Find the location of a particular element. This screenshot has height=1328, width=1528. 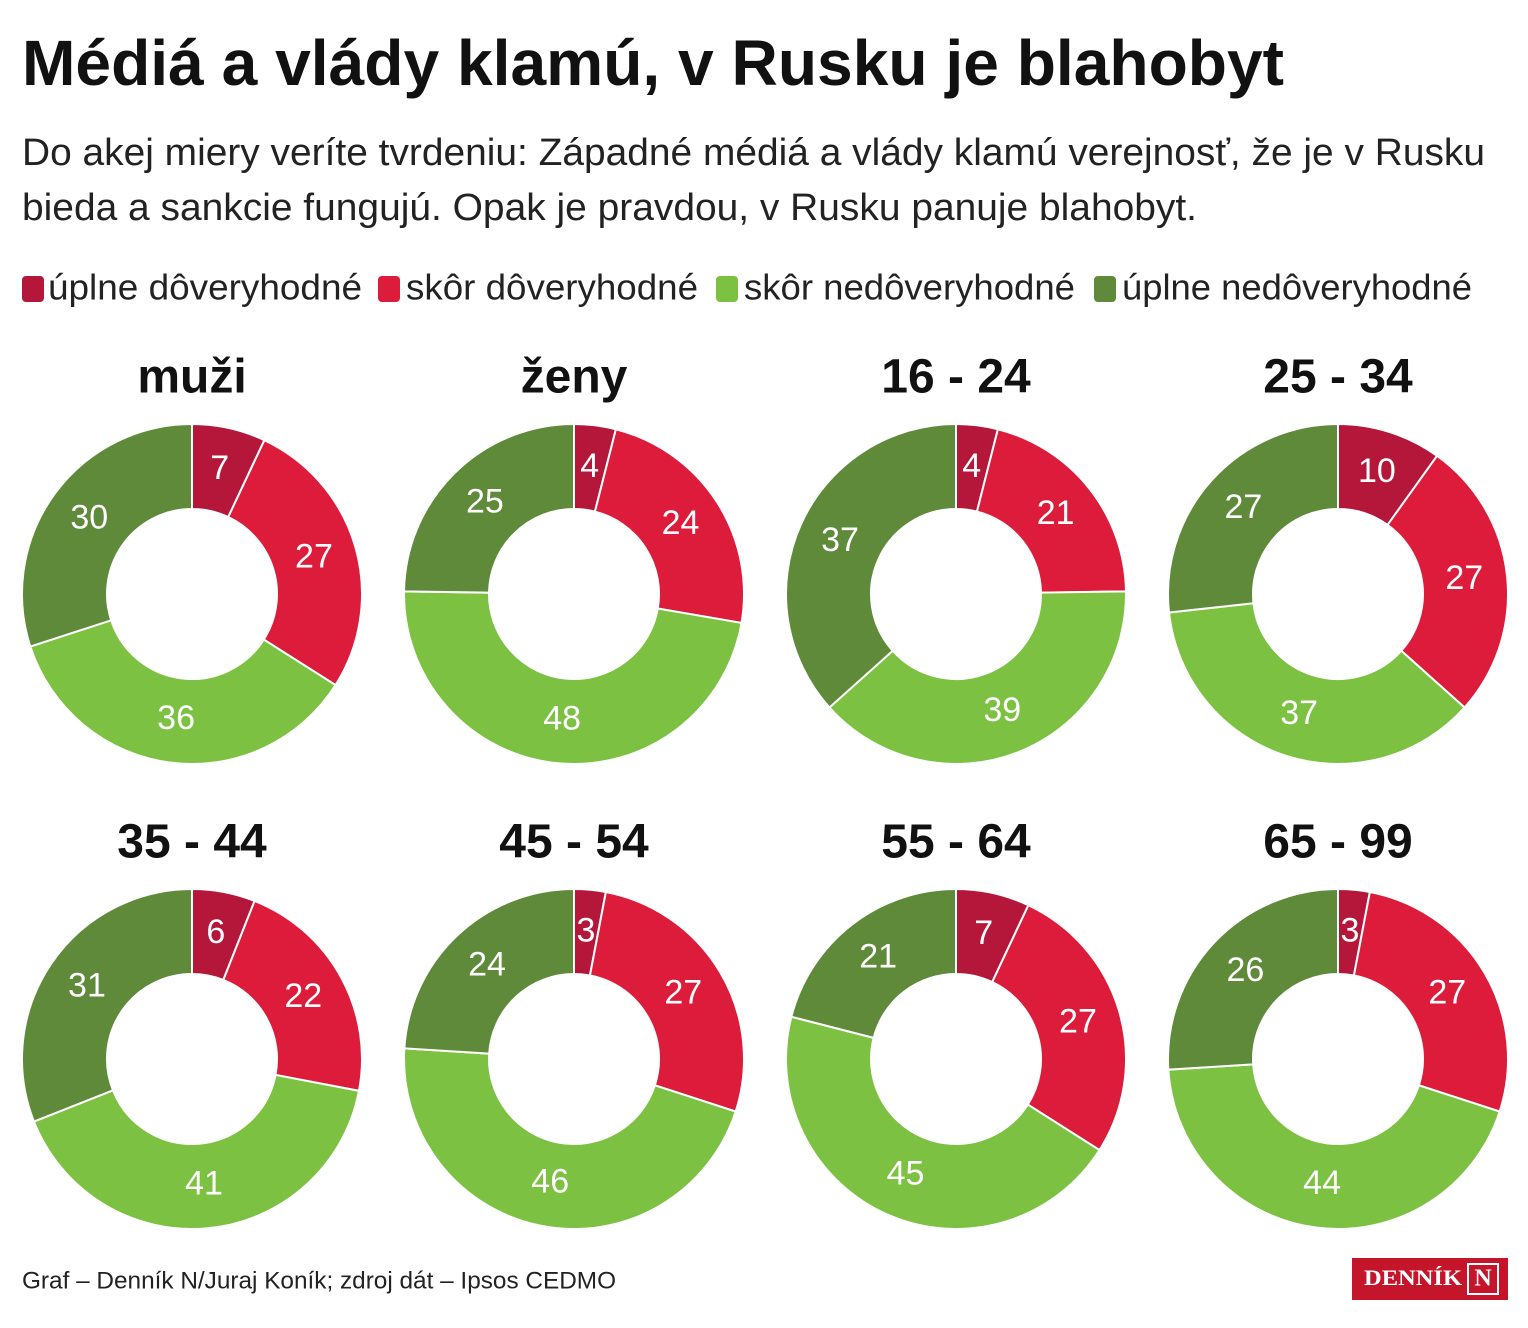

title: Médiá a vlády klamú, v Rusku je blahobyt is located at coordinates (653, 63).